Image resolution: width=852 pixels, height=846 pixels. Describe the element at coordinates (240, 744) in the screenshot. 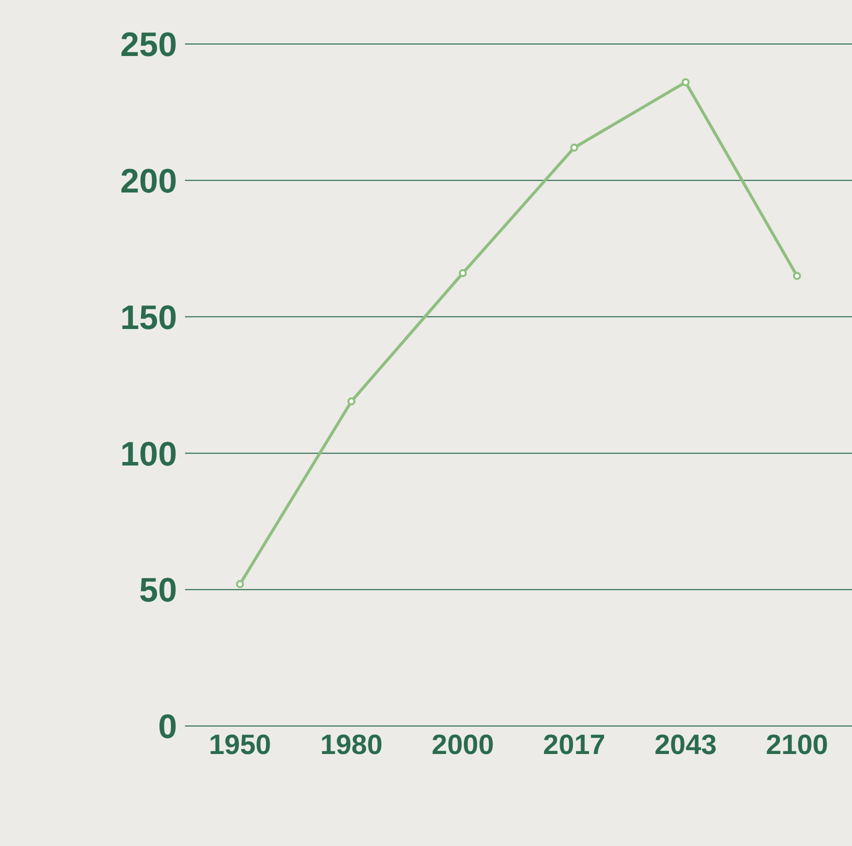

I see `x-tick-label: 1950` at that location.